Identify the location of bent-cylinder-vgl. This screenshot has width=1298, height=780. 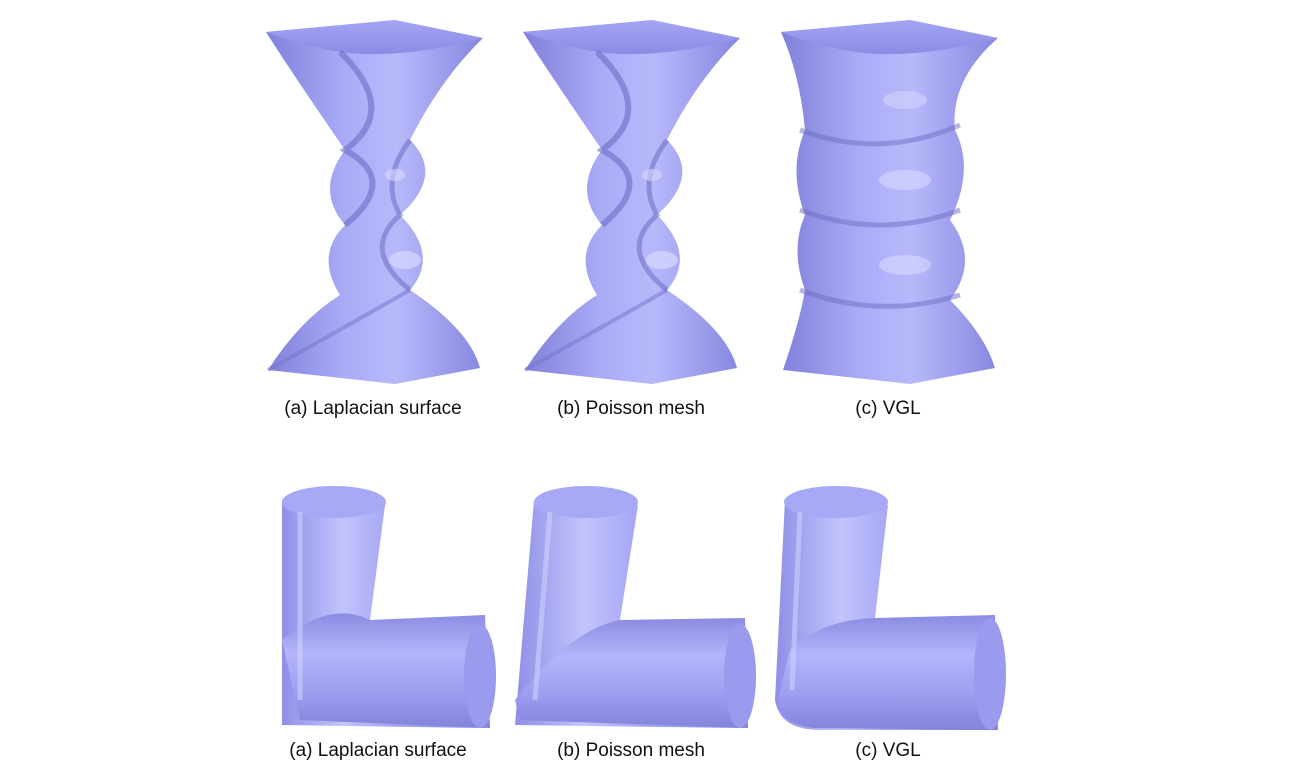
(890, 608).